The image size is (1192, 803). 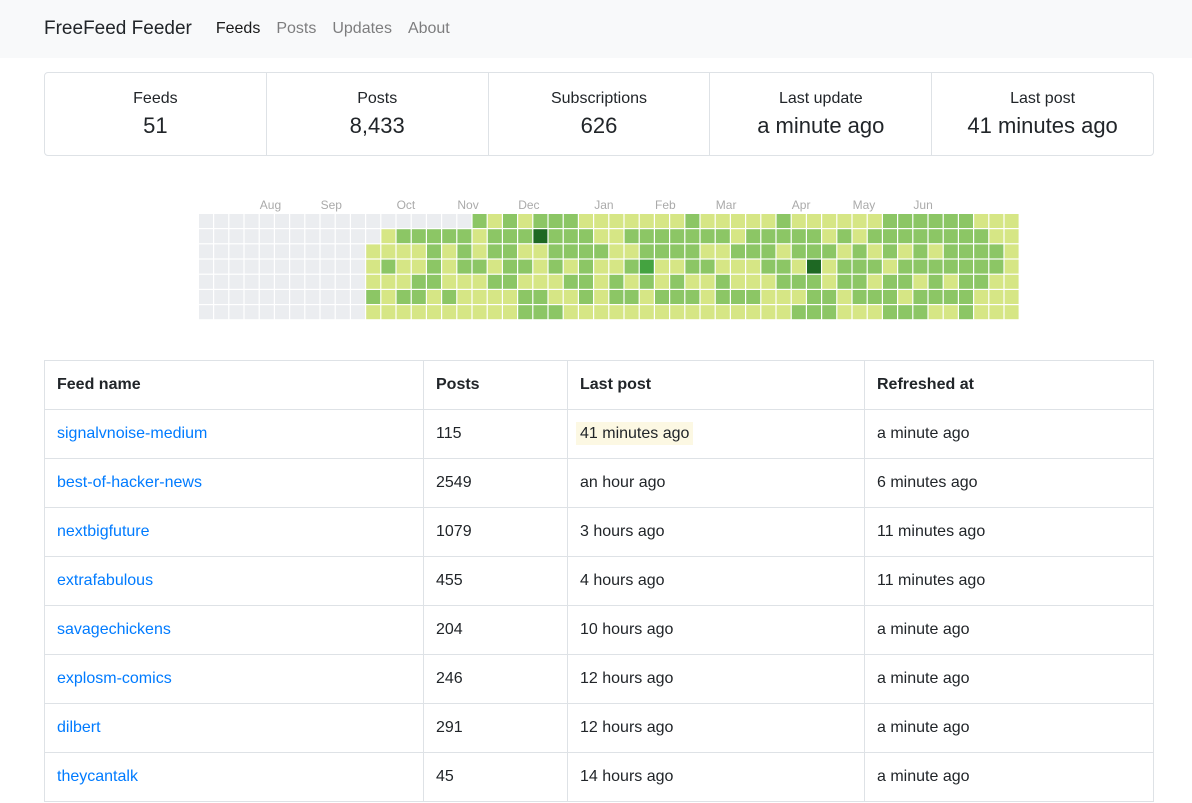 I want to click on nav-link-updates: Updates, so click(x=362, y=28).